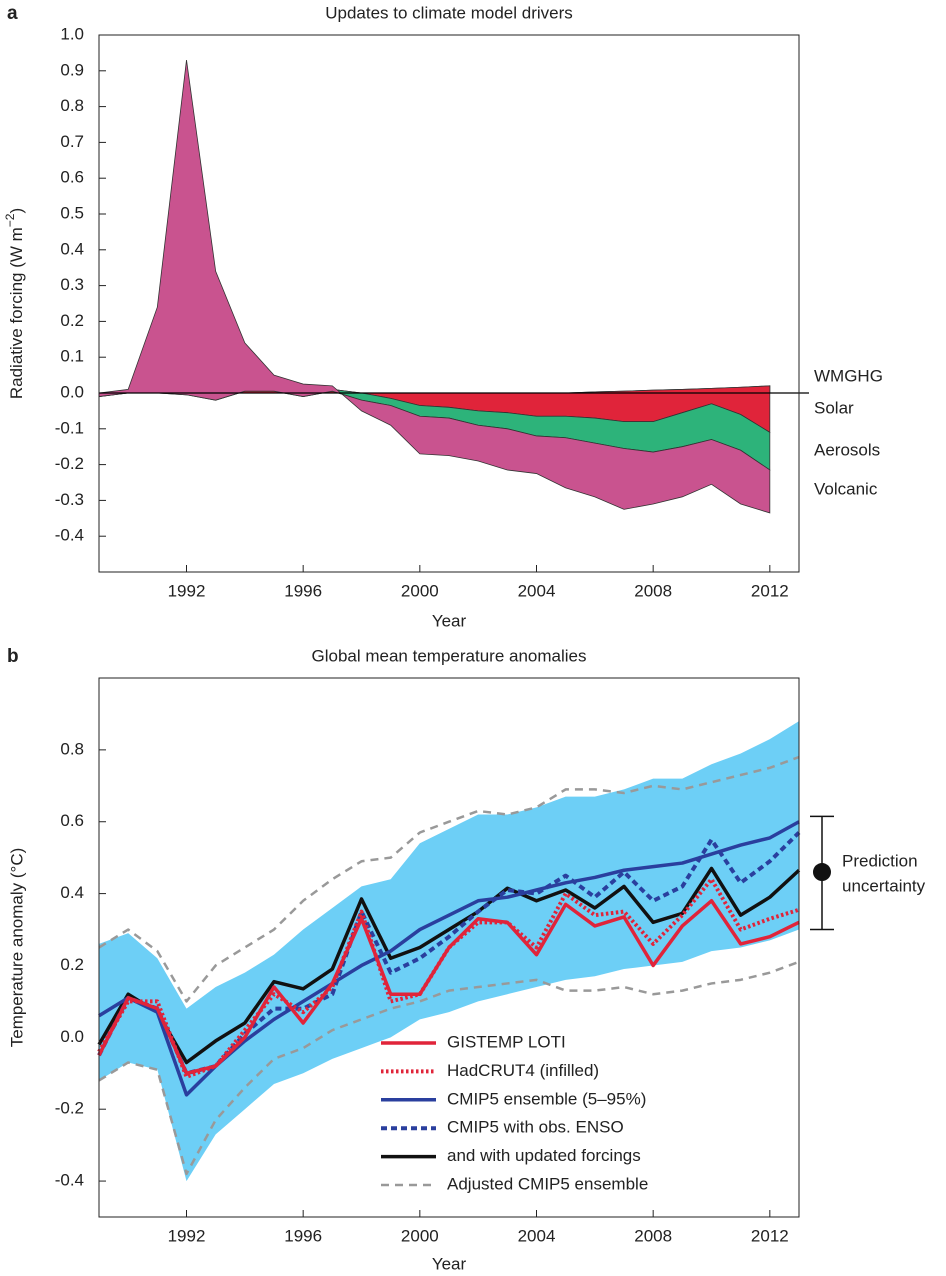 The image size is (946, 1276). Describe the element at coordinates (72, 141) in the screenshot. I see `y-tick-label: 0.7` at that location.